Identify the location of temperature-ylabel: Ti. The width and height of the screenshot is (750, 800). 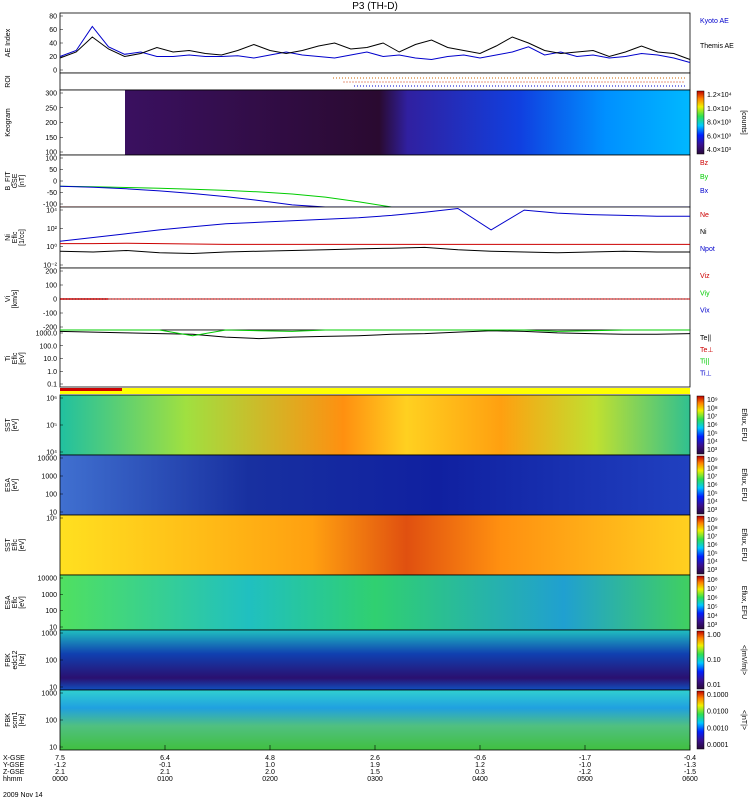
(8, 358).